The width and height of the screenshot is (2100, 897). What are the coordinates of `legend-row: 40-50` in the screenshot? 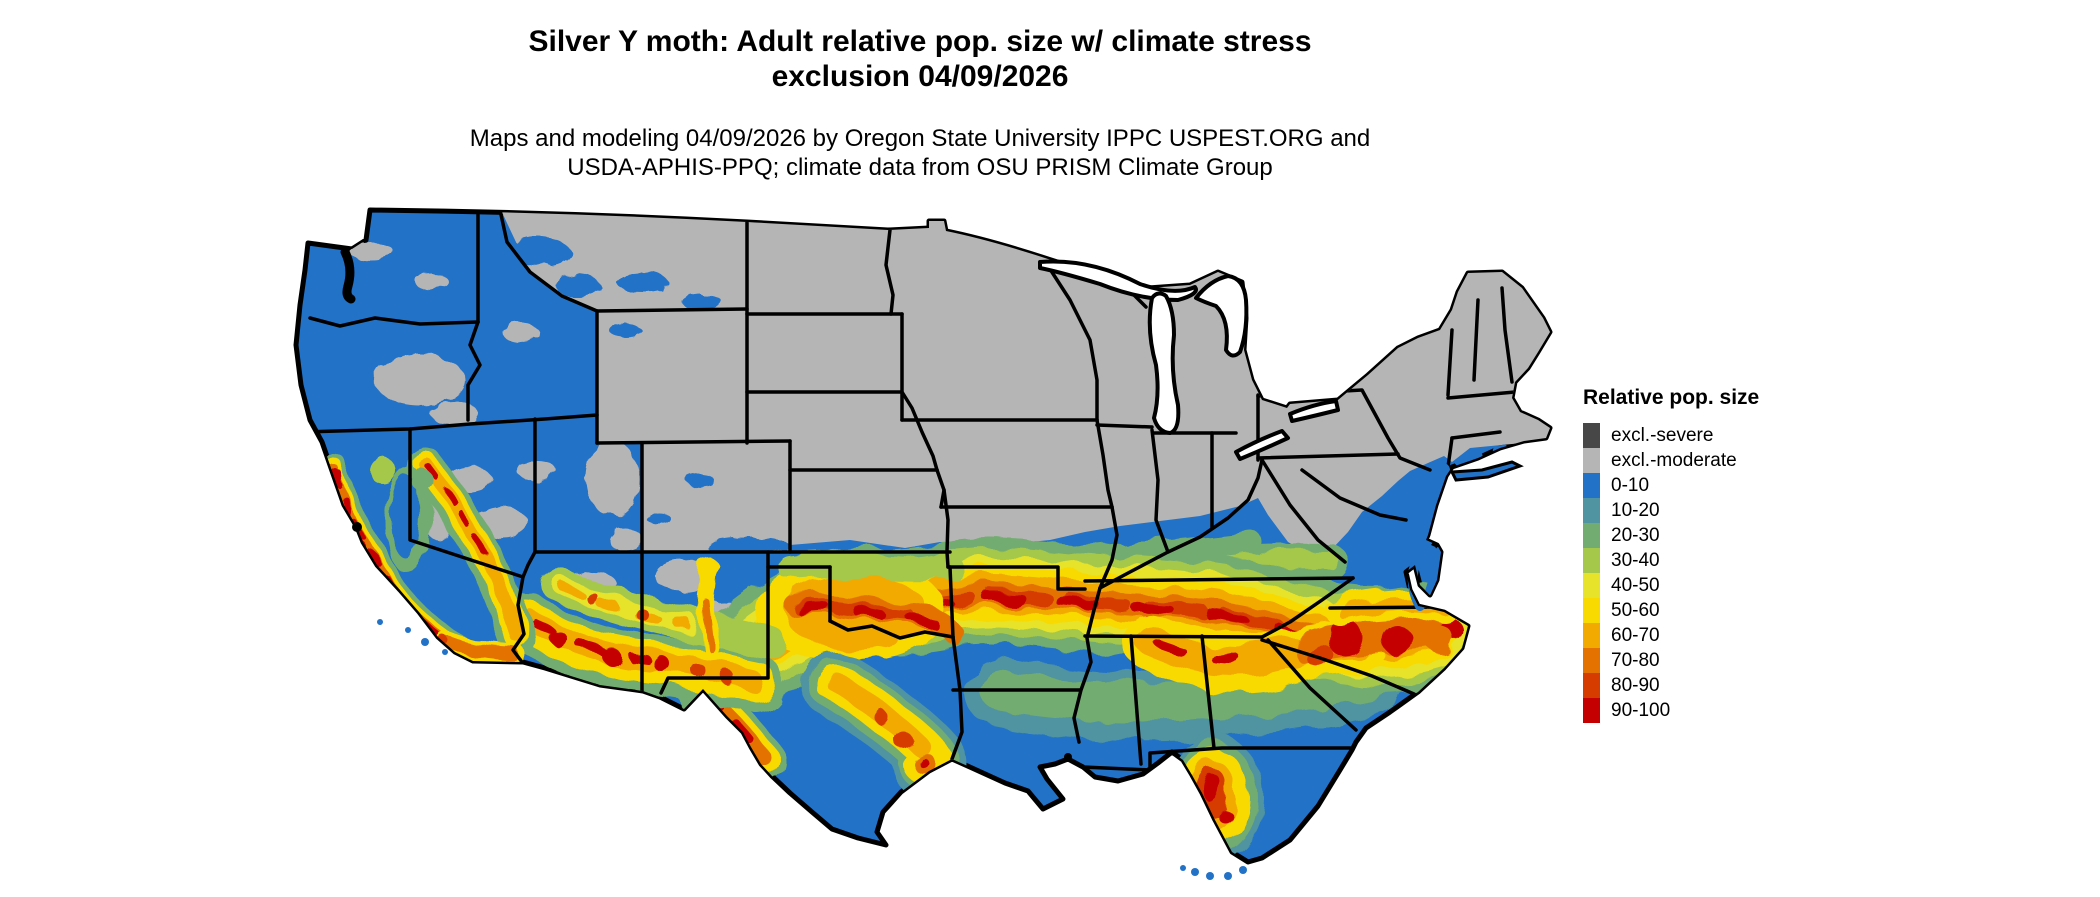 It's located at (1733, 585).